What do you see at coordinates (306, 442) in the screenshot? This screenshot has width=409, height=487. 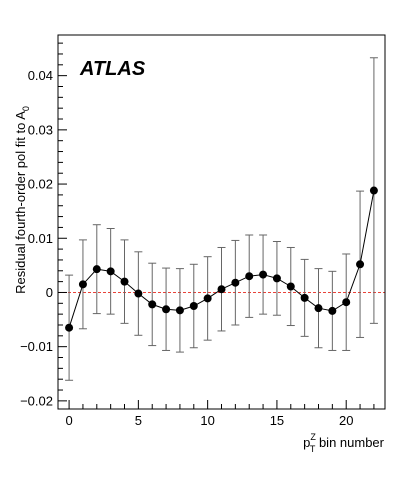 I see `x-axis-label-base: p` at bounding box center [306, 442].